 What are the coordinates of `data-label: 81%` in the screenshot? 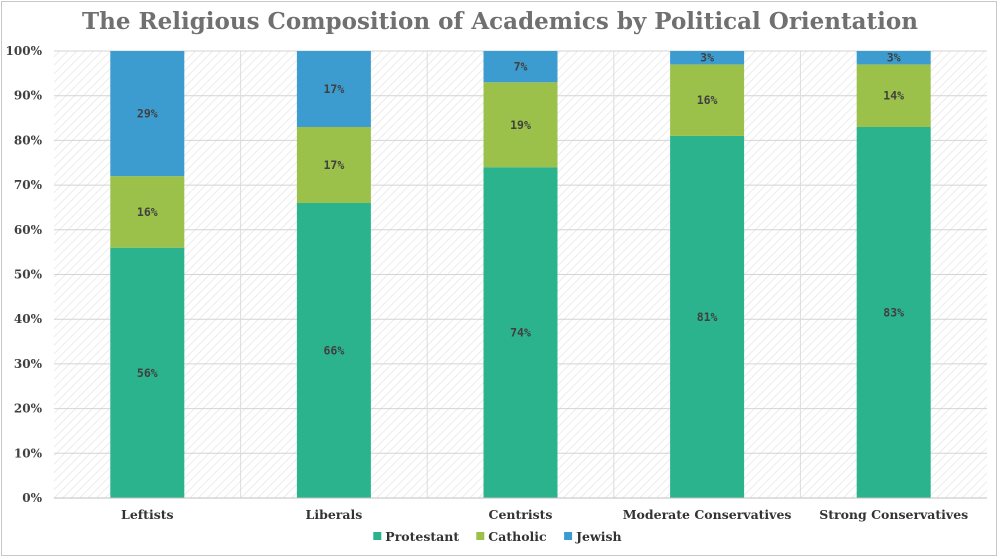 It's located at (707, 317).